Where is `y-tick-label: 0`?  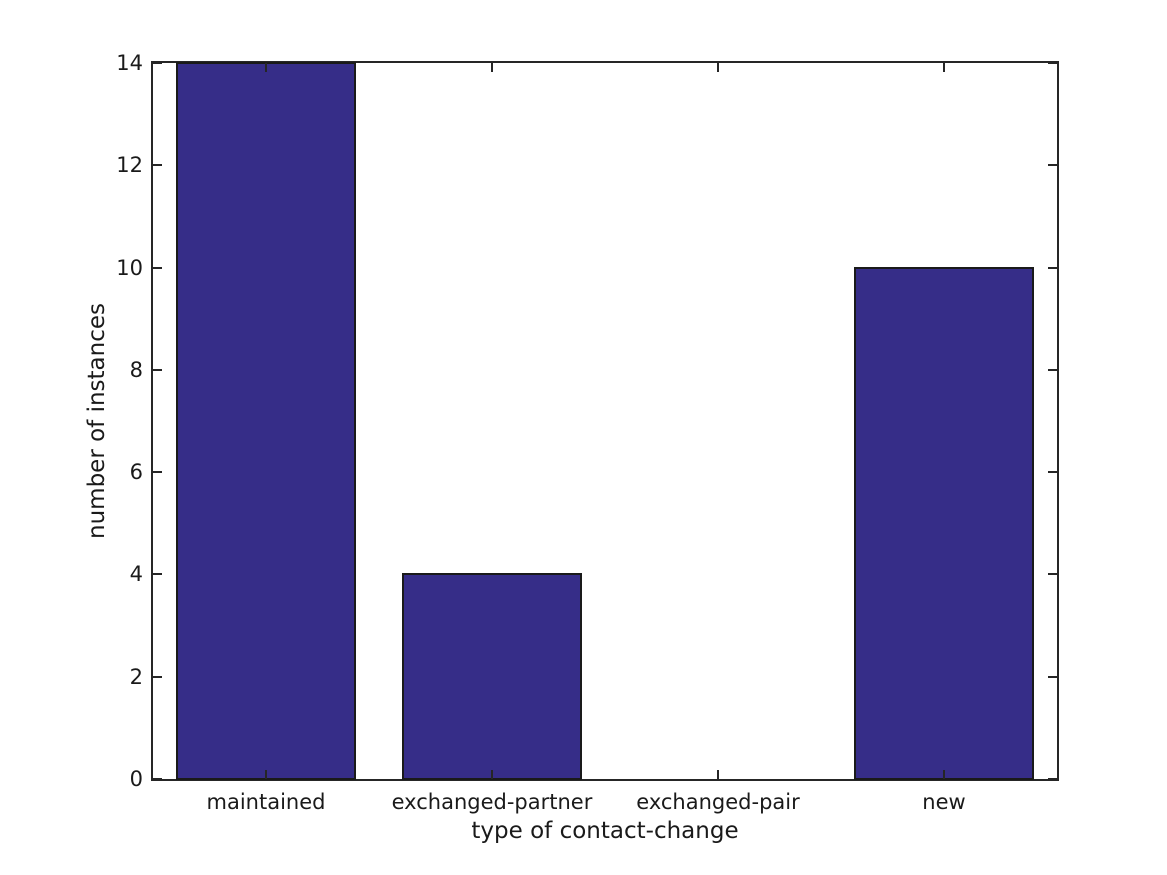 y-tick-label: 0 is located at coordinates (136, 779).